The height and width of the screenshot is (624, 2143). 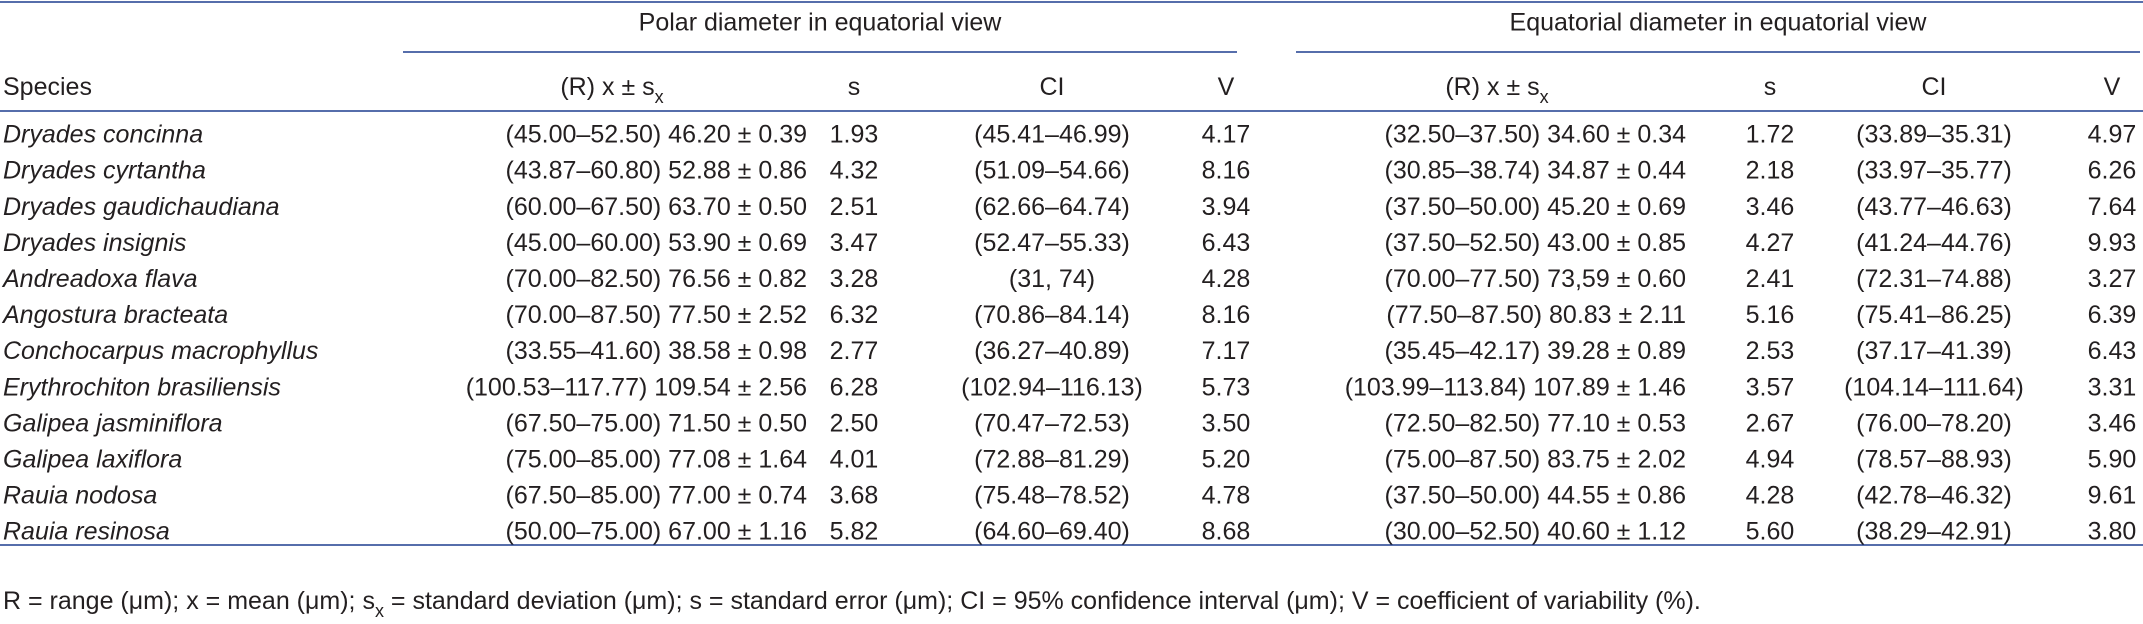 What do you see at coordinates (854, 496) in the screenshot?
I see `table-cell: 3.68` at bounding box center [854, 496].